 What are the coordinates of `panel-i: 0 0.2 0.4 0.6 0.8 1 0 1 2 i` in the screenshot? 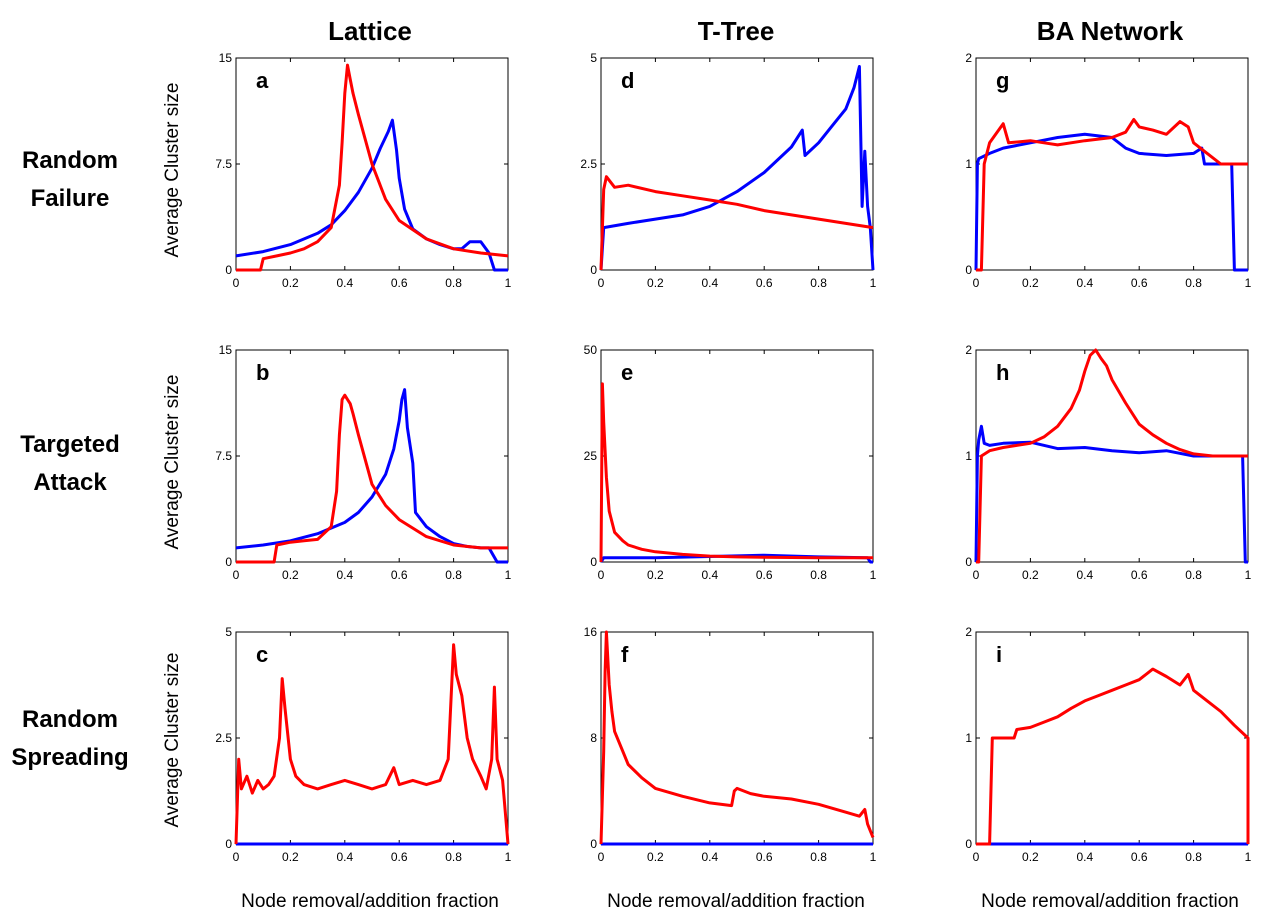 It's located at (1108, 744).